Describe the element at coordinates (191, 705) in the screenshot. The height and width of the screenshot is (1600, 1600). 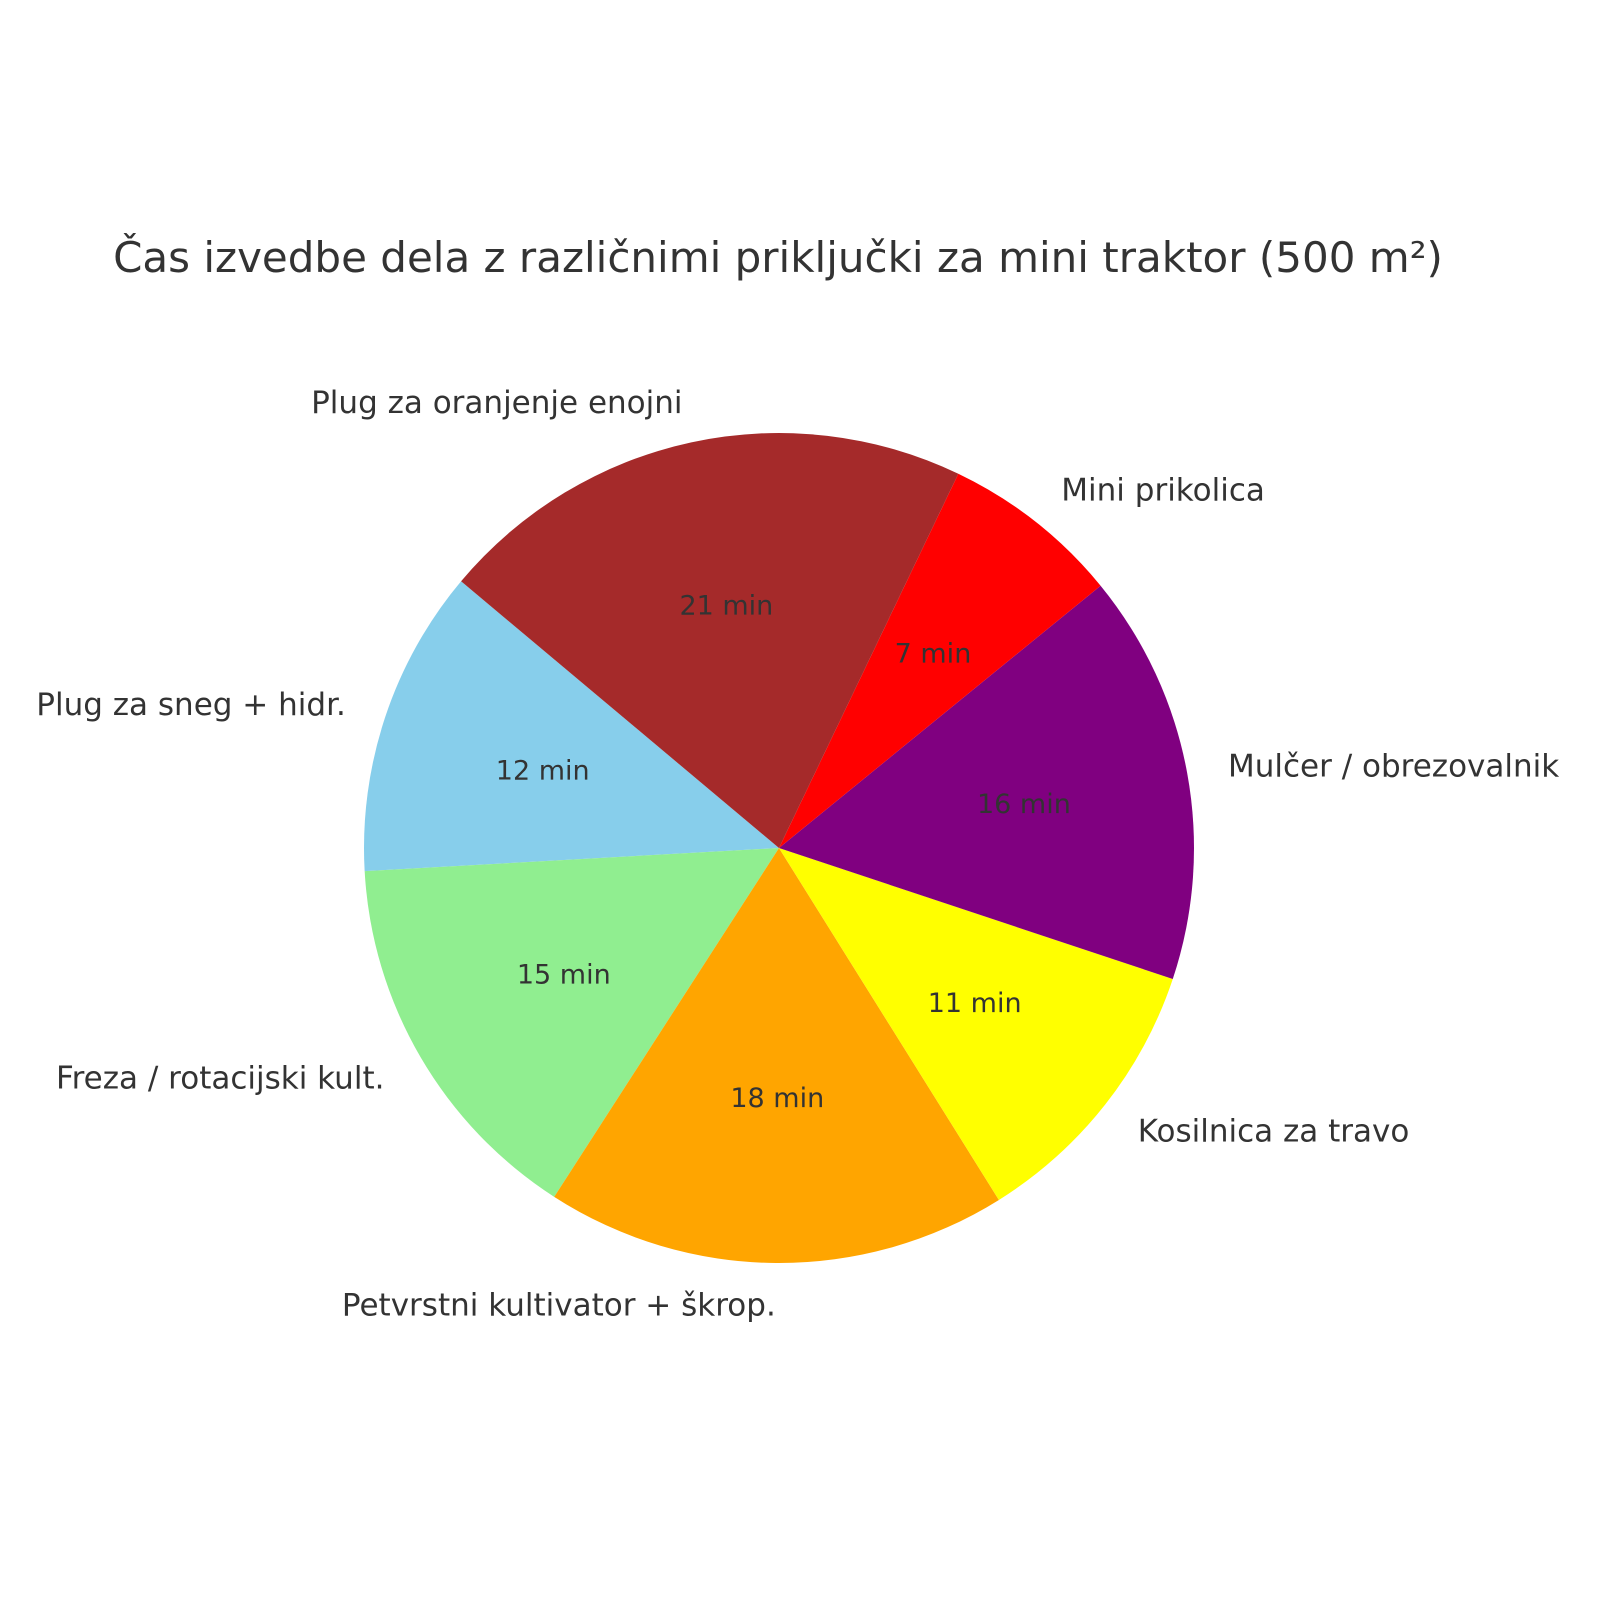
I see `slice-label: Plug za sneg + hidr.` at that location.